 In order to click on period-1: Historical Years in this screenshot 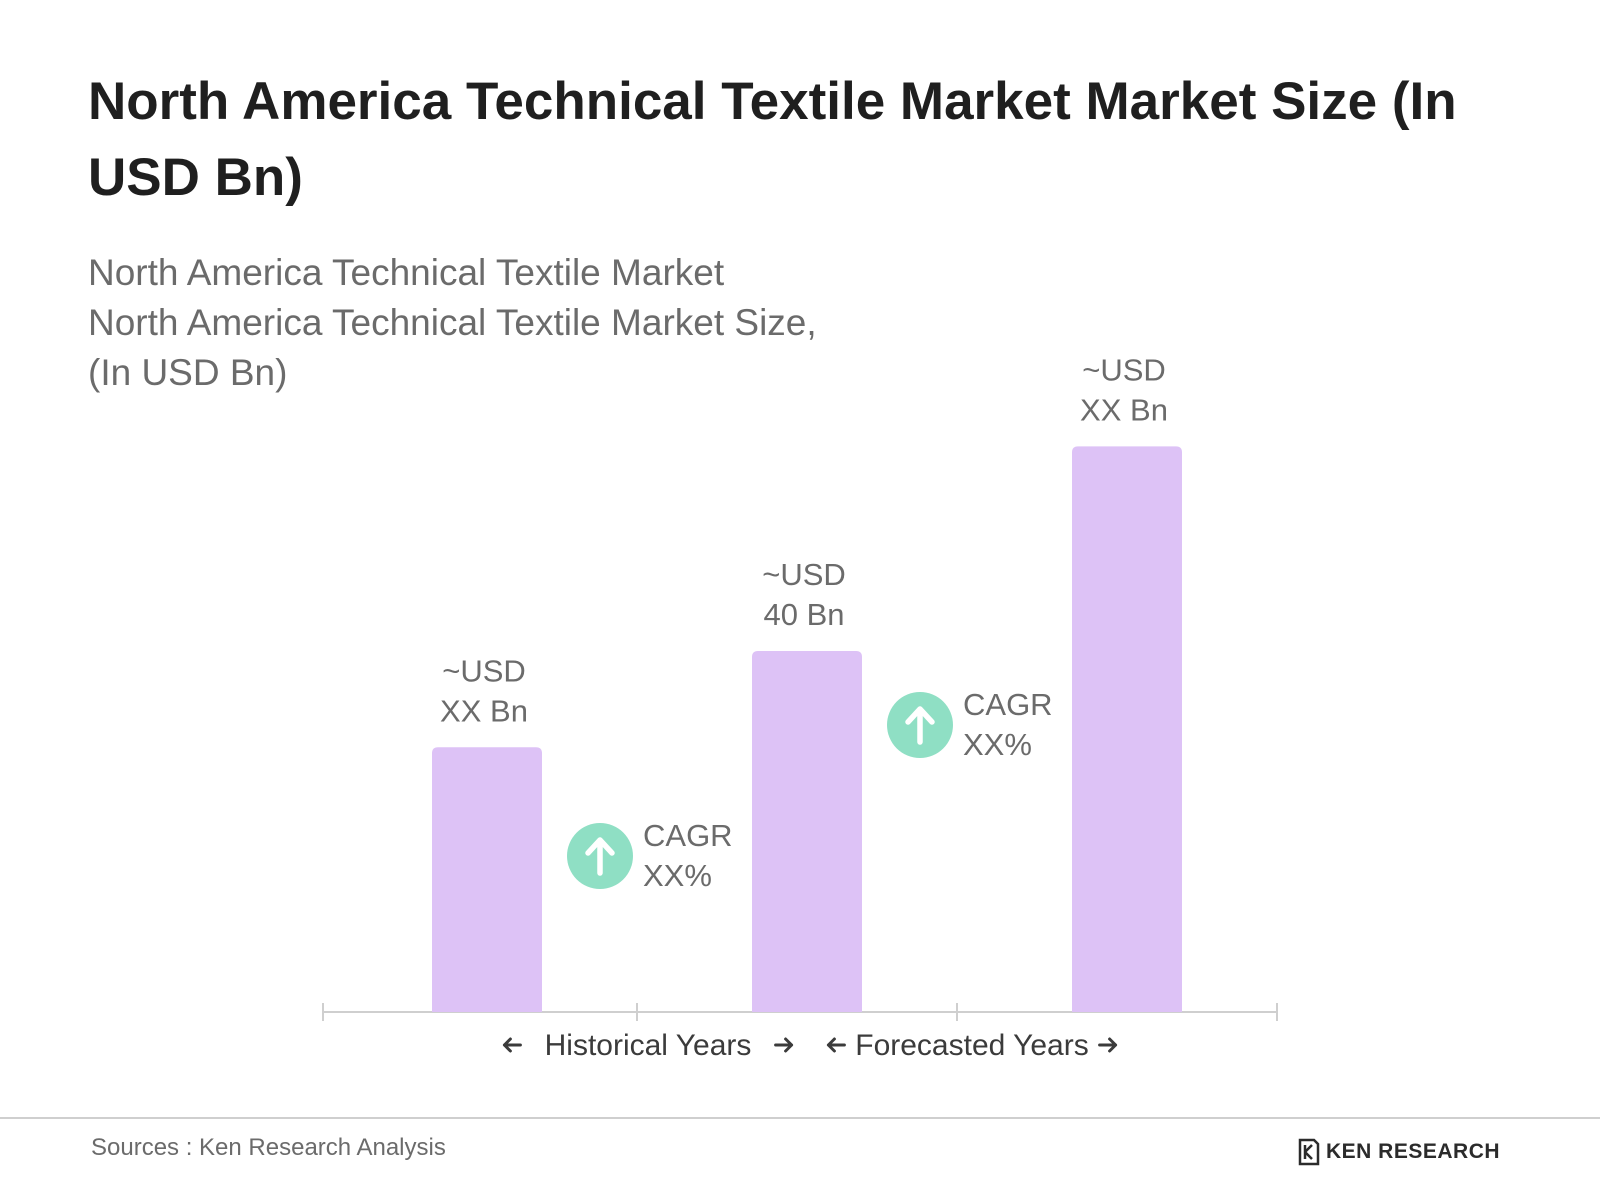, I will do `click(648, 1045)`.